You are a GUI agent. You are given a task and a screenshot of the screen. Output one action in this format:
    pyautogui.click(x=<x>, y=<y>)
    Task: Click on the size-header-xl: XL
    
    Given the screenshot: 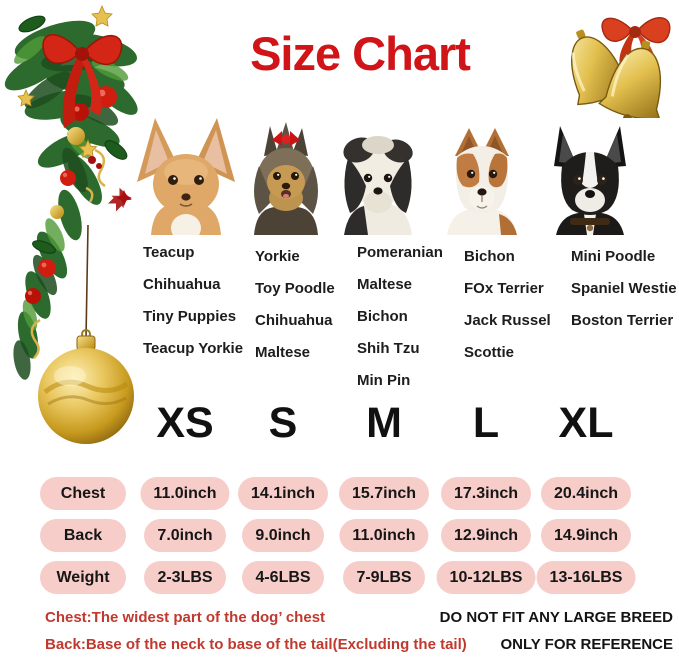 What is the action you would take?
    pyautogui.click(x=586, y=423)
    